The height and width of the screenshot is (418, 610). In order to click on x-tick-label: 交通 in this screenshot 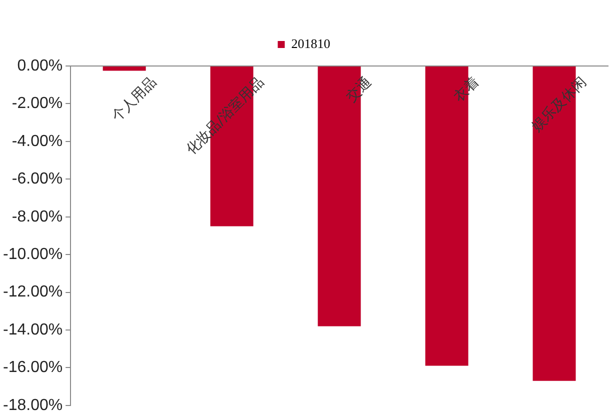, I will do `click(359, 90)`.